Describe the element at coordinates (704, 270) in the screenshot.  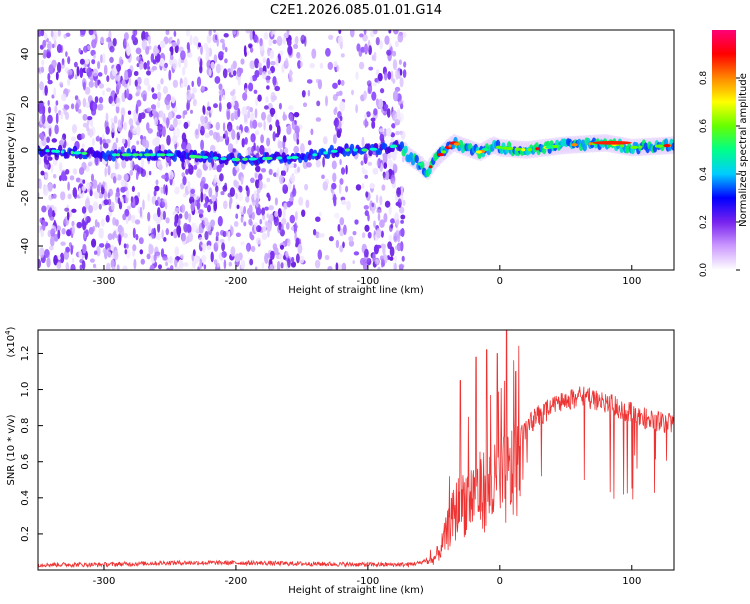
I see `colorbar-tick-label: 0.0` at that location.